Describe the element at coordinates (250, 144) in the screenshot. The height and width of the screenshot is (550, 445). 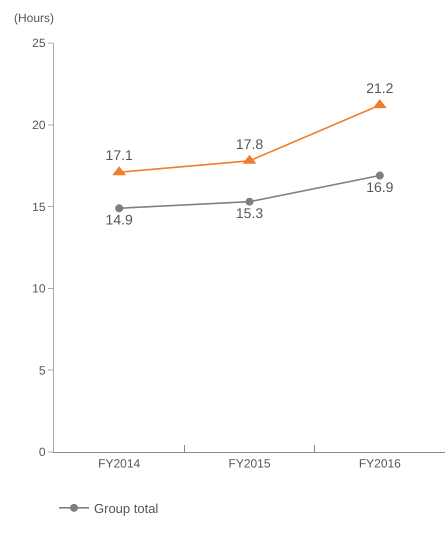
I see `data-label: 17.8` at that location.